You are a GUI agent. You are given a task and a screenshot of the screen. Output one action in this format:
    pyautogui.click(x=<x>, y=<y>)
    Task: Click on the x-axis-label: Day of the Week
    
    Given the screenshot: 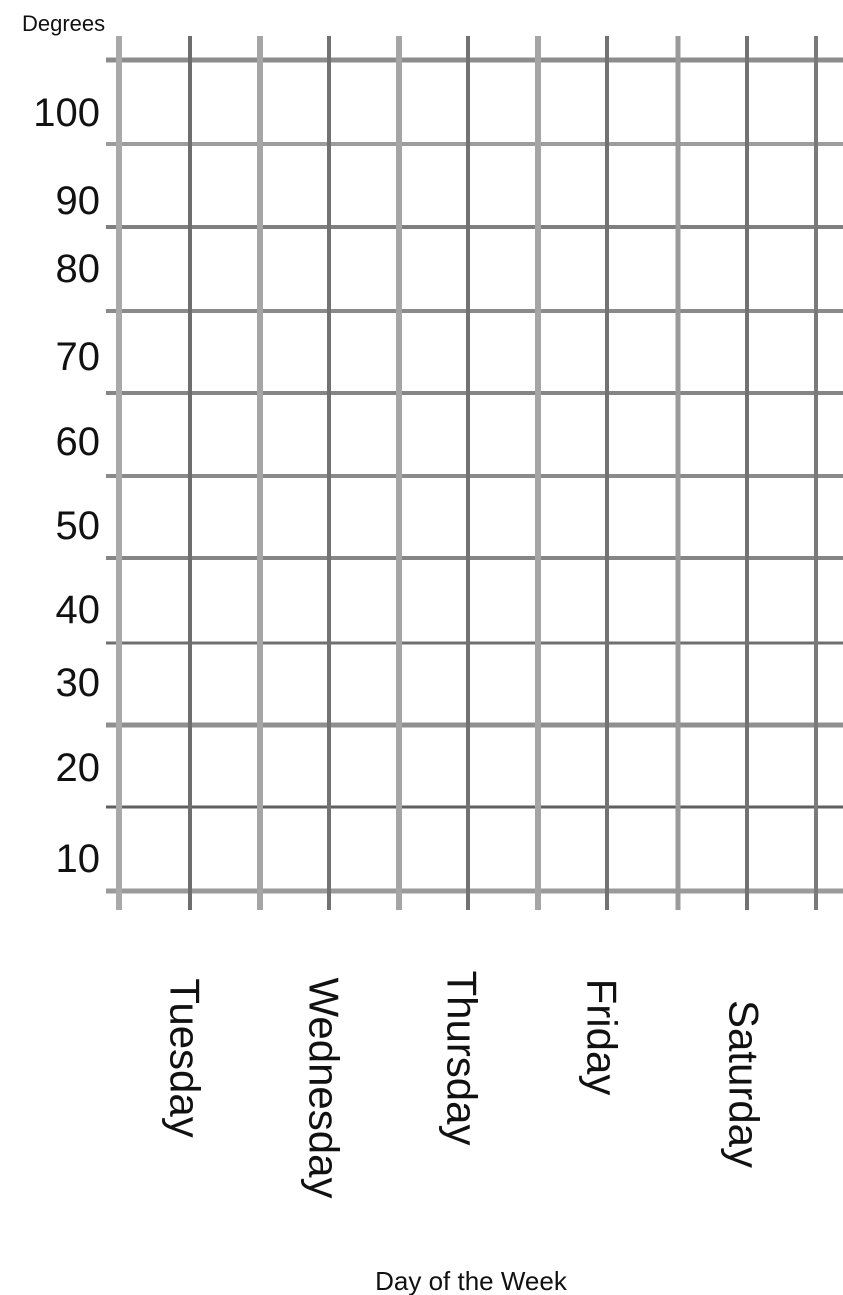 What is the action you would take?
    pyautogui.click(x=471, y=1280)
    